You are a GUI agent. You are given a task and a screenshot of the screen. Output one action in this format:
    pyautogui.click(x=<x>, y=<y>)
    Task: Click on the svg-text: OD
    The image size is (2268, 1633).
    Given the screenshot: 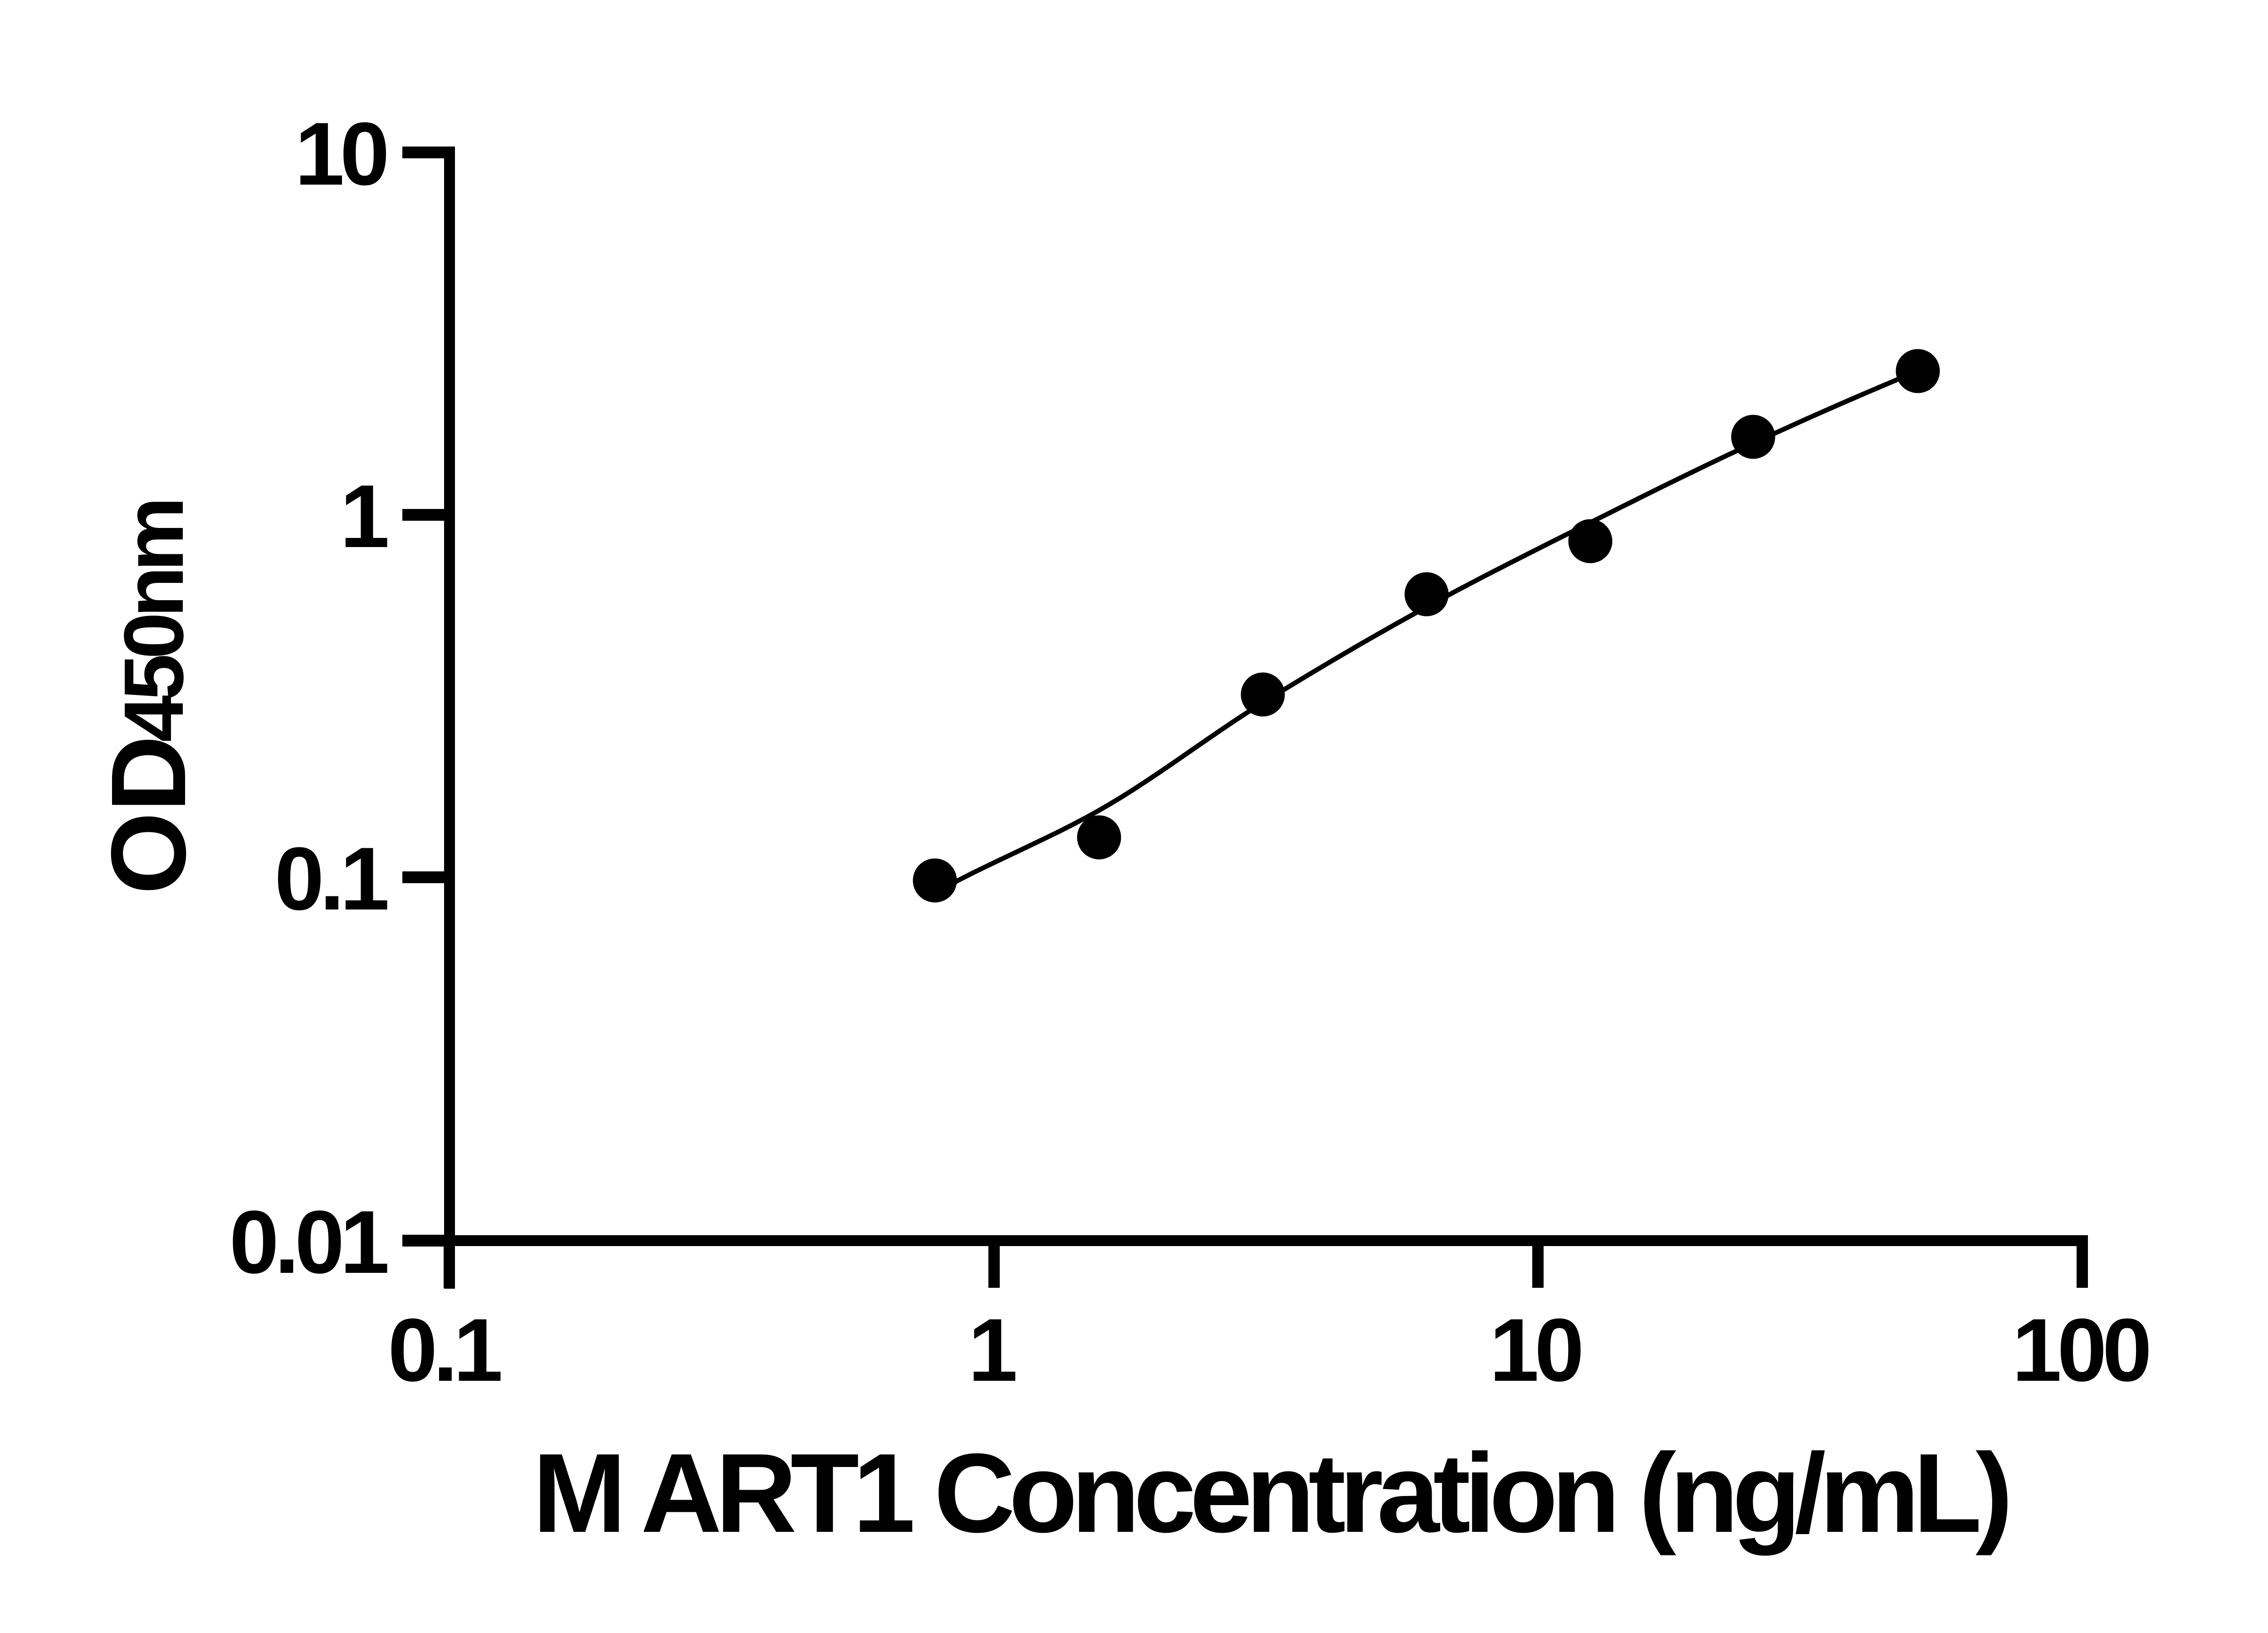 What is the action you would take?
    pyautogui.click(x=148, y=815)
    